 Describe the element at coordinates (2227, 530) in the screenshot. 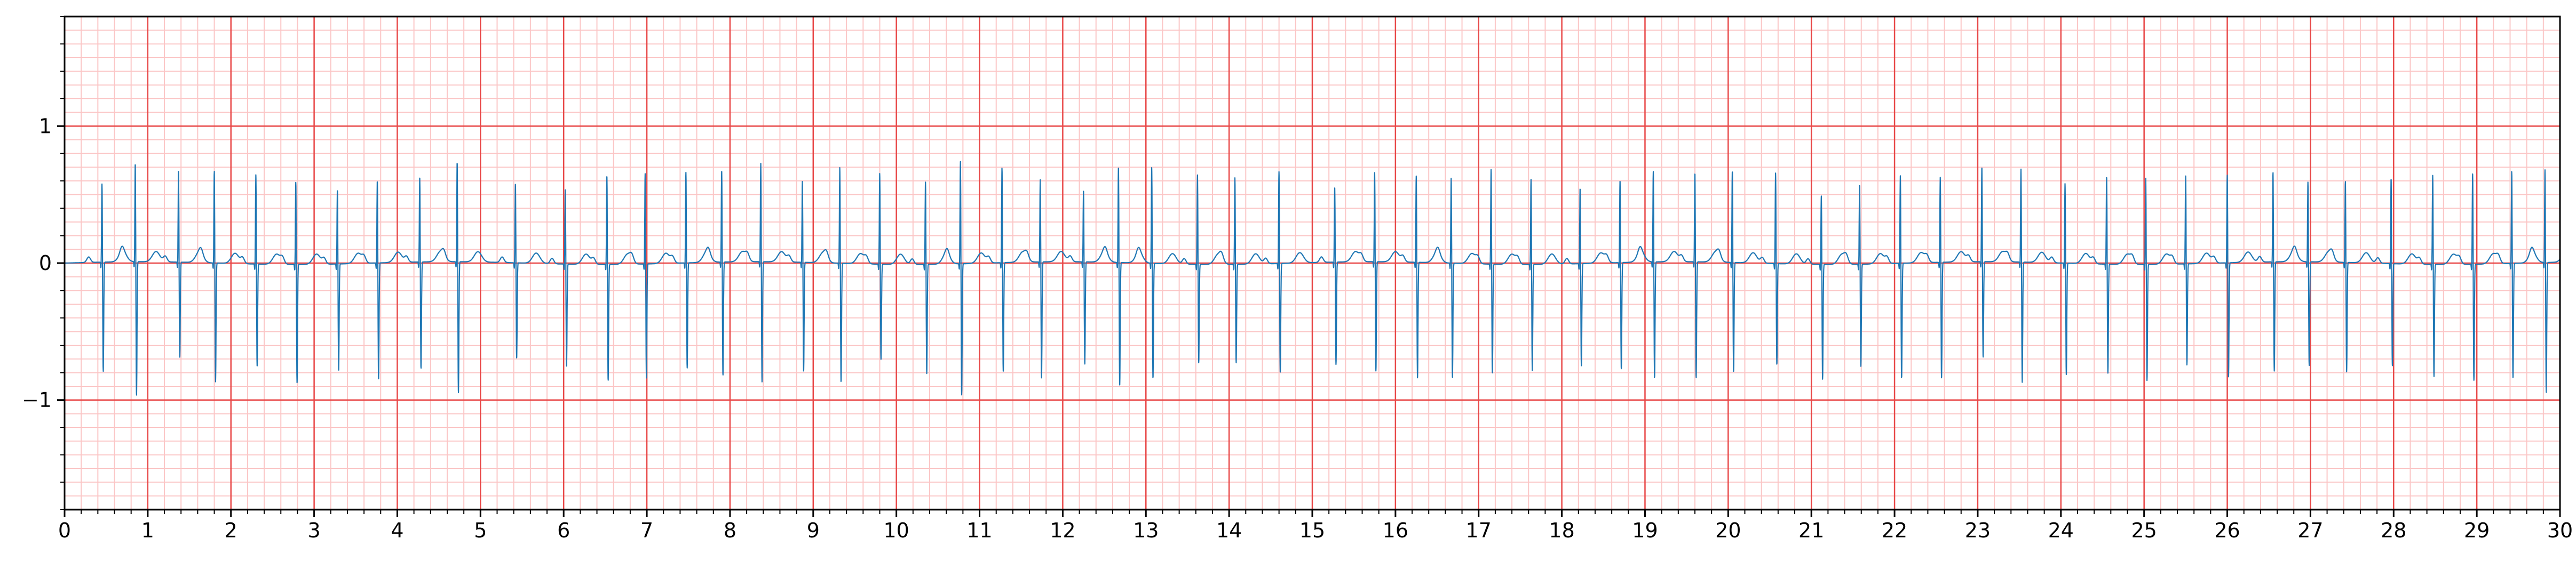

I see `x-tick-label-26: 26` at that location.